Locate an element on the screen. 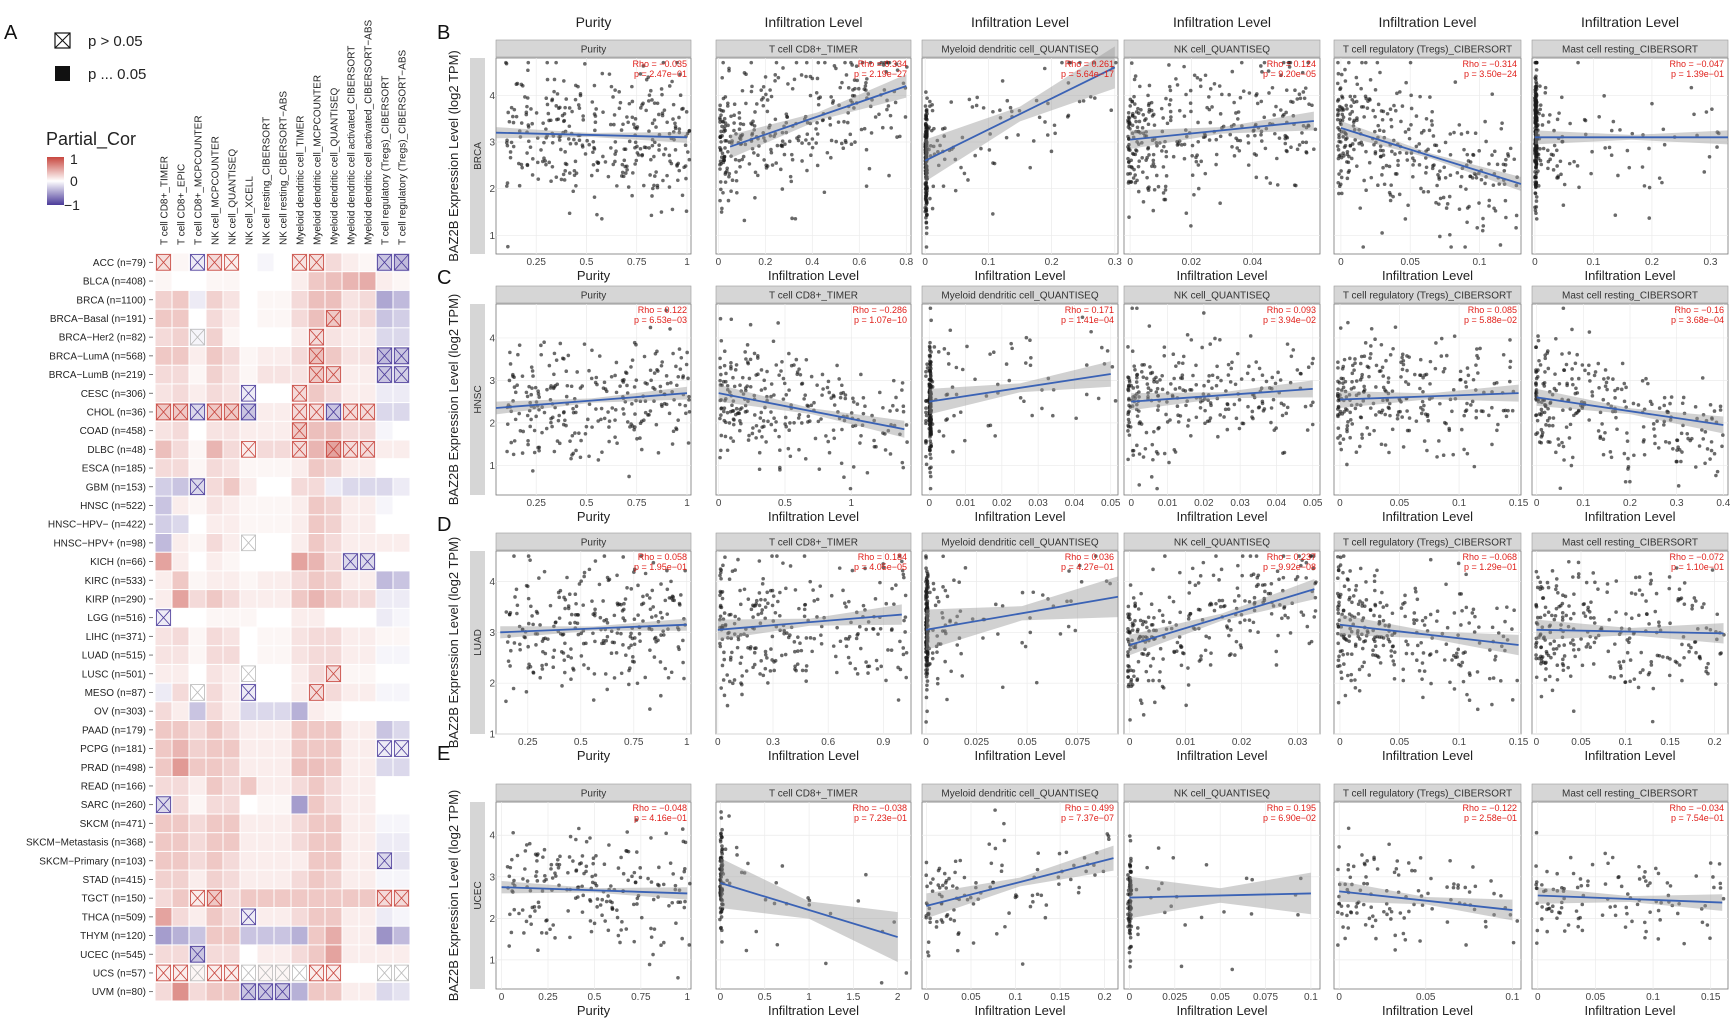  p-annotation: p = 6.53e−03 is located at coordinates (660, 320).